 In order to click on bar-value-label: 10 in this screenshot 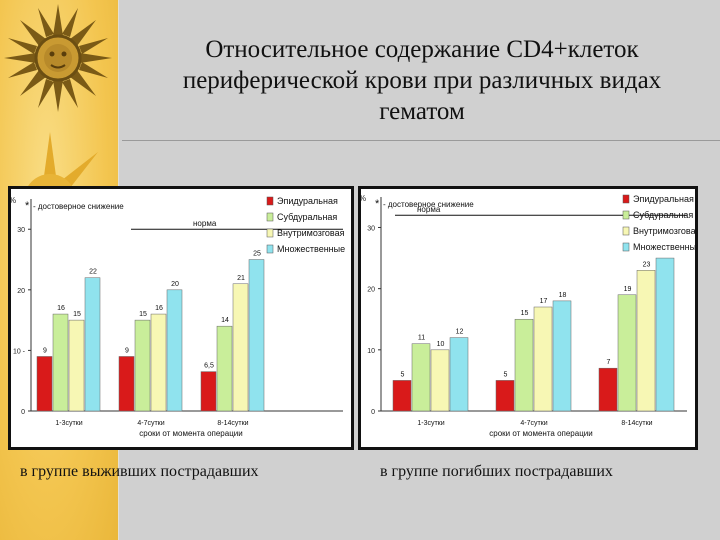, I will do `click(441, 344)`.